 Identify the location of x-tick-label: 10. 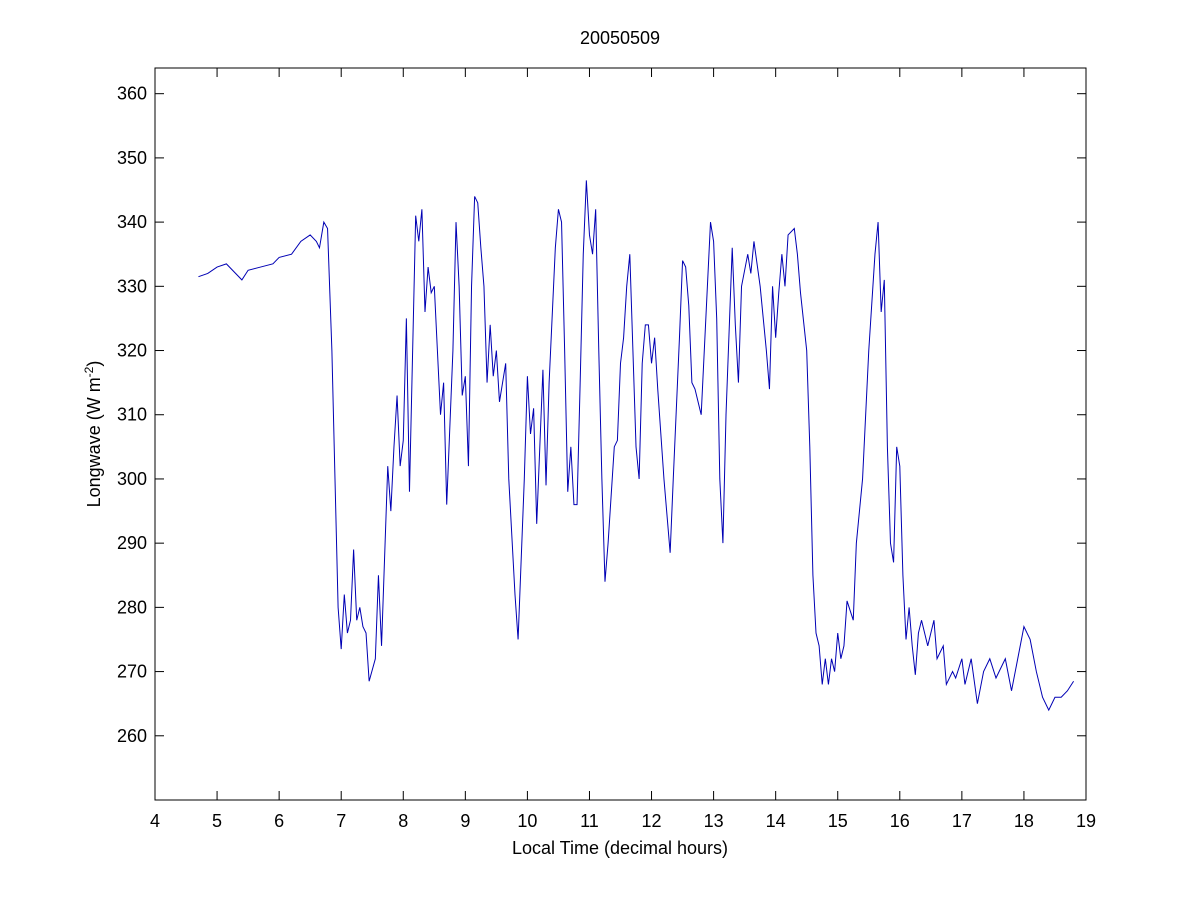
(527, 821).